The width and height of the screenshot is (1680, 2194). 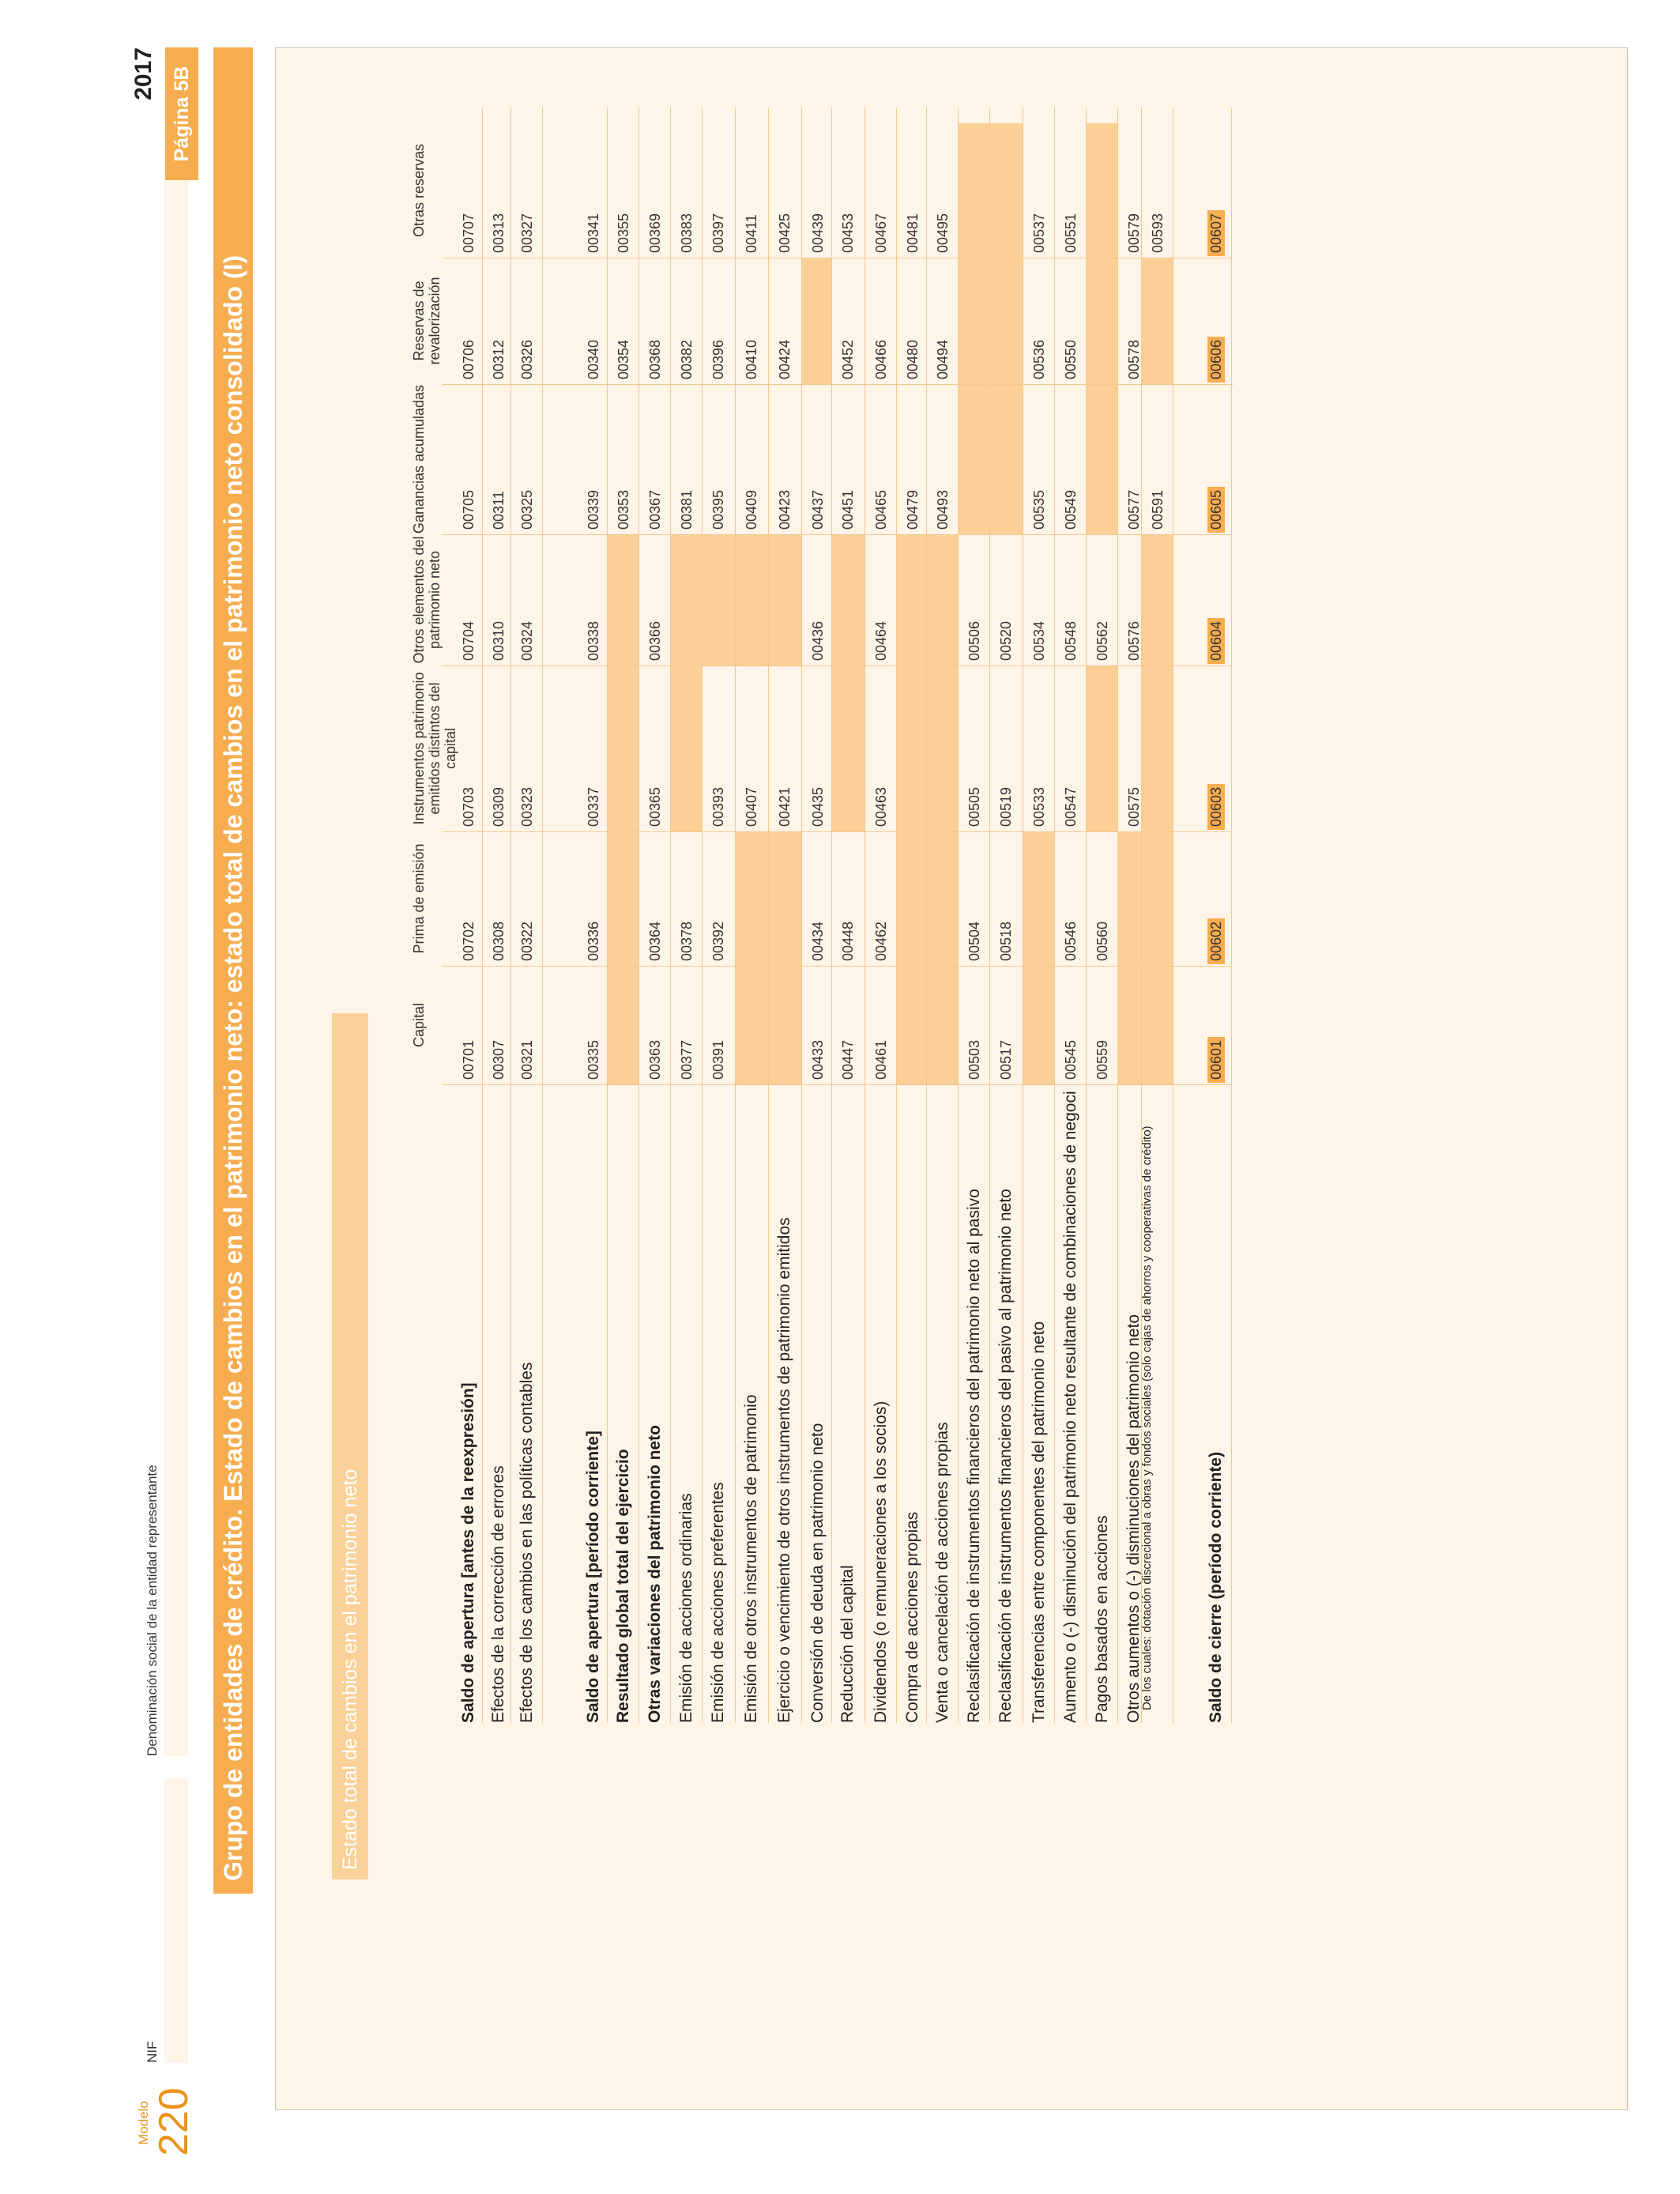 What do you see at coordinates (718, 509) in the screenshot?
I see `field-code: 00395` at bounding box center [718, 509].